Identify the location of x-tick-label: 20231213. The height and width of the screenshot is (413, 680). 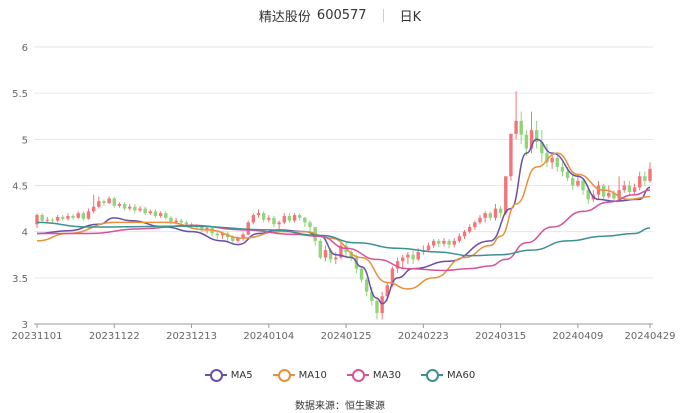
(191, 336).